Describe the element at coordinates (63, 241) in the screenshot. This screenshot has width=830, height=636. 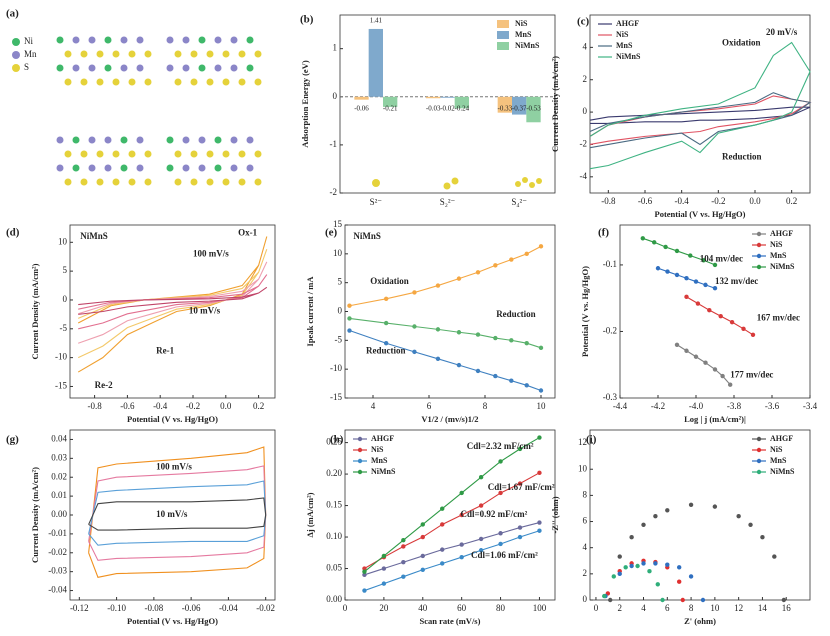
I see `y-tick-label: 10` at that location.